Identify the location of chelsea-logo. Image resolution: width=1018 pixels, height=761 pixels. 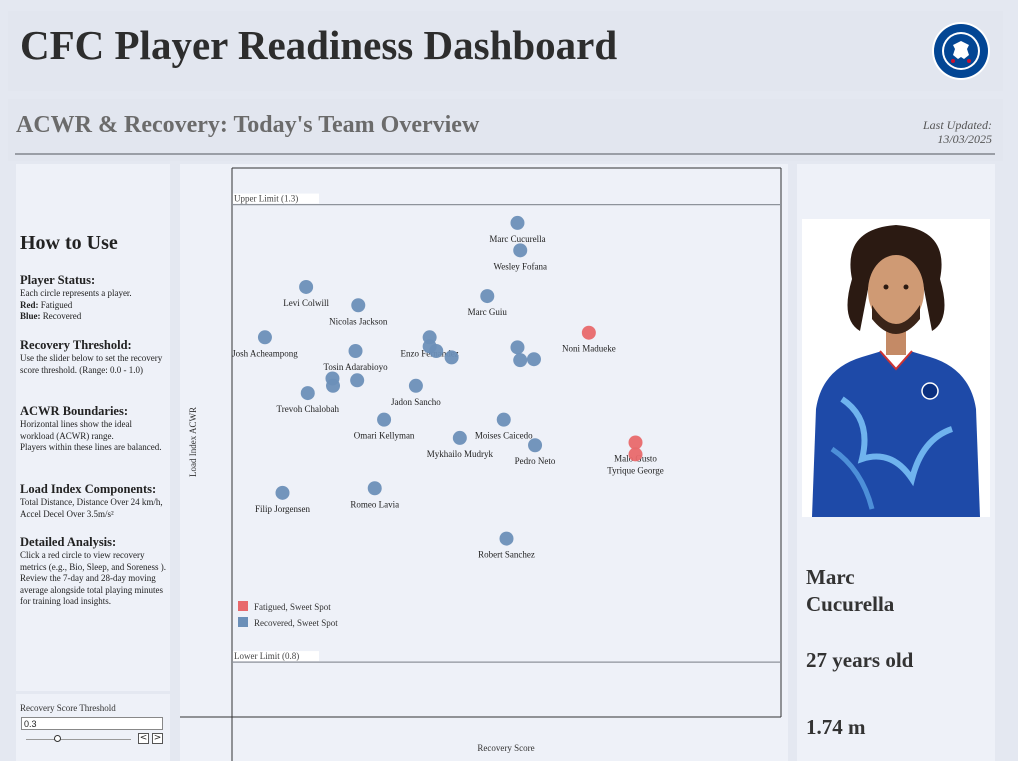
(961, 51).